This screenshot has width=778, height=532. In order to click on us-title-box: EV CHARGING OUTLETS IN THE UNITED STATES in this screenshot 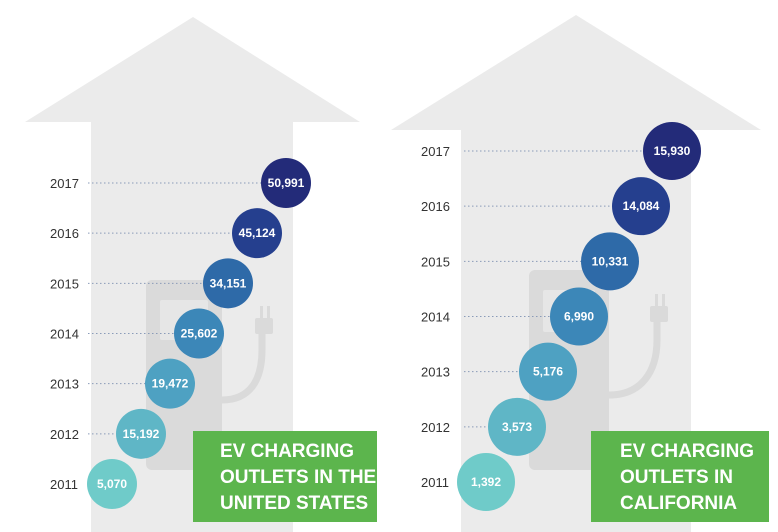, I will do `click(285, 476)`.